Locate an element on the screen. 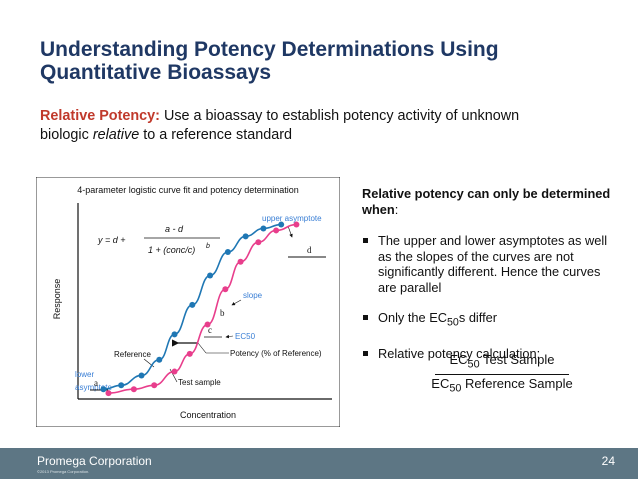 The width and height of the screenshot is (638, 479). den-sub: 50 is located at coordinates (455, 388).